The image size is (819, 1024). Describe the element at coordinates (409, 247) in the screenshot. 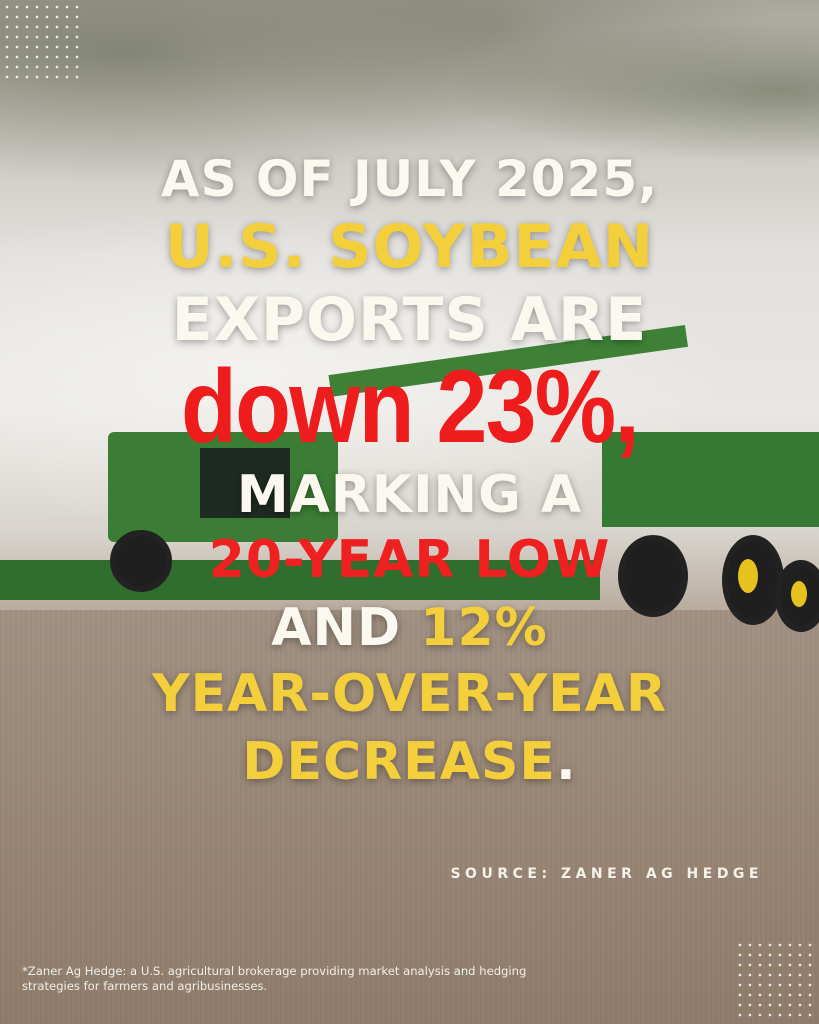

I see `headline-line-2: U.S. SOYBEAN` at that location.